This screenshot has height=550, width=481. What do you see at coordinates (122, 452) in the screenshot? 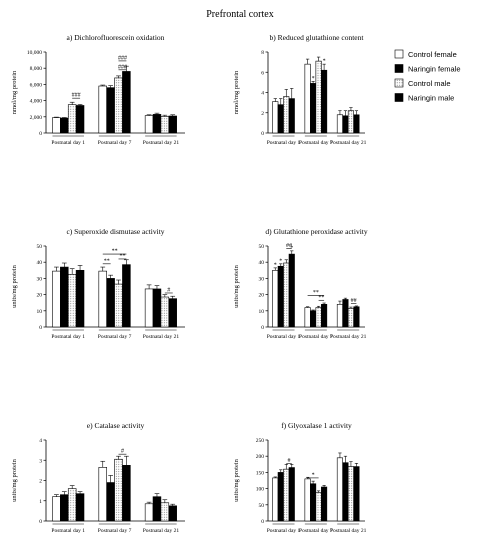
I see `significance-marker: #` at bounding box center [122, 452].